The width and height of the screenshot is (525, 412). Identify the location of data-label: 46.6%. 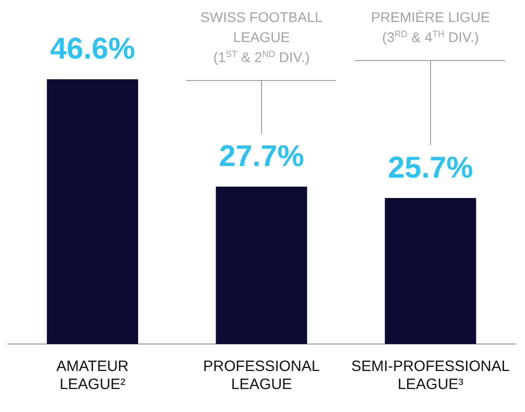
(93, 49).